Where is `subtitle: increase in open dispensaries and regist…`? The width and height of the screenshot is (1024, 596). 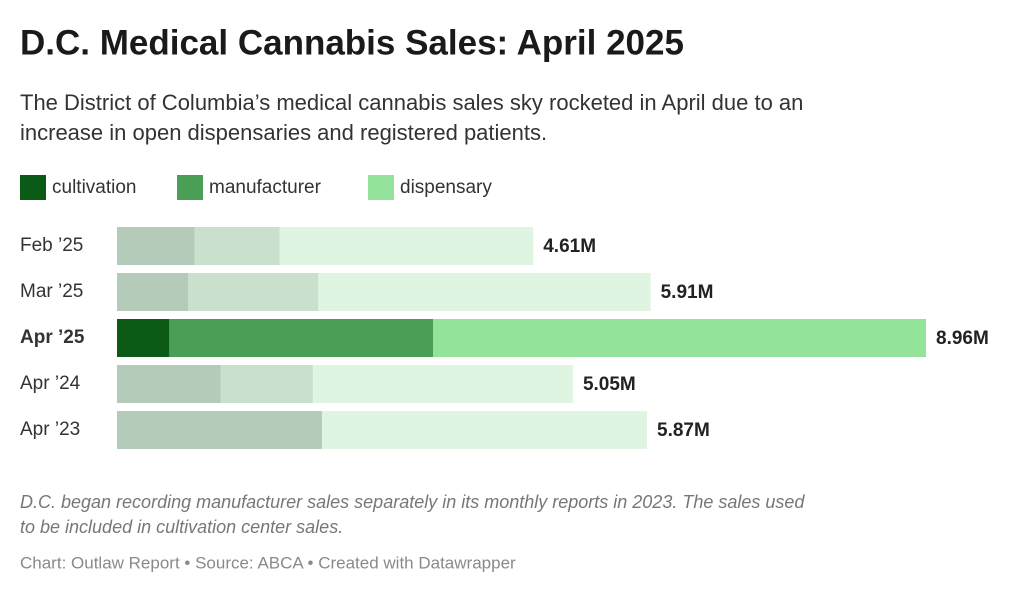
subtitle: increase in open dispensaries and regist… is located at coordinates (283, 132).